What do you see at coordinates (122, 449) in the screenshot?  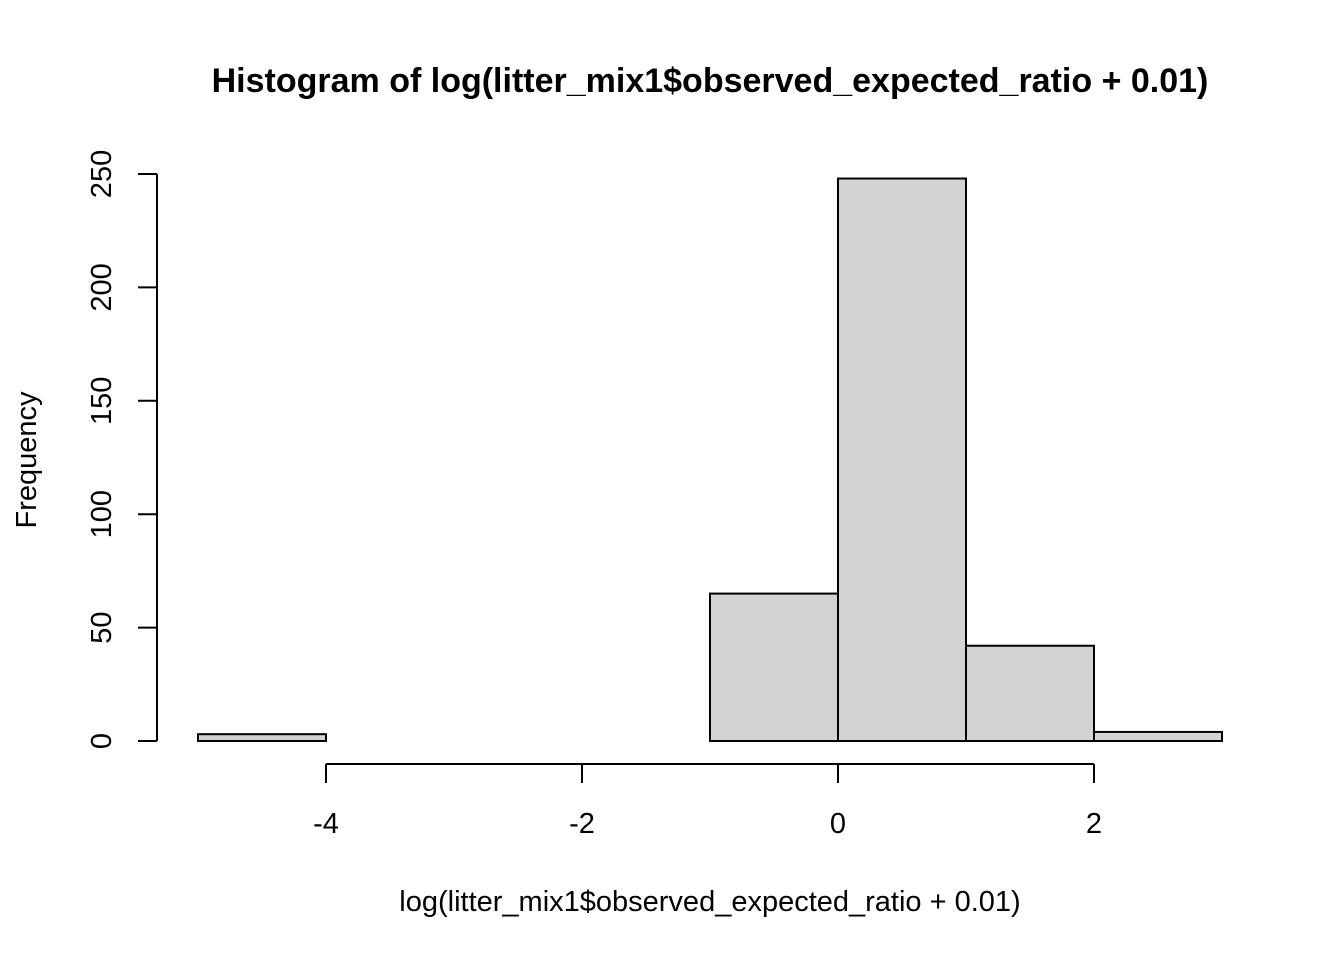 I see `y-axis: 0 50 100 150 200 250` at bounding box center [122, 449].